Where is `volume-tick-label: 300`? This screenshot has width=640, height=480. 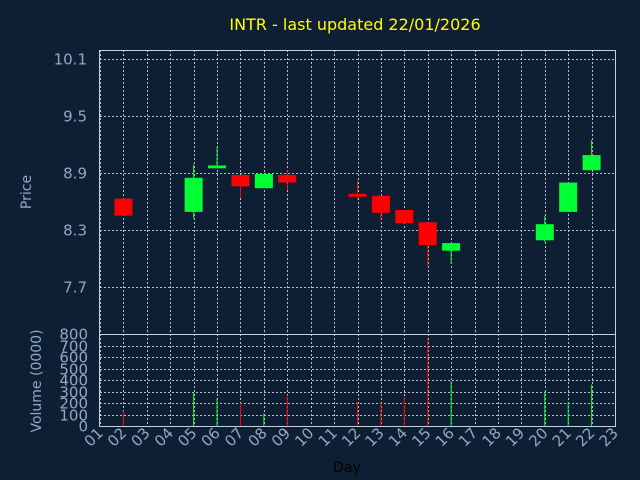 volume-tick-label: 300 is located at coordinates (73, 393).